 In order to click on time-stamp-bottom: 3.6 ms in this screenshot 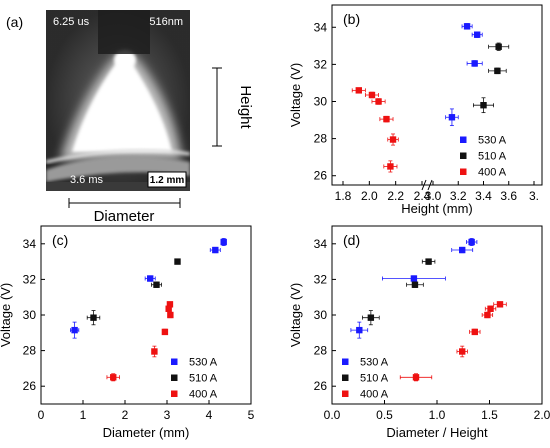, I will do `click(87, 180)`.